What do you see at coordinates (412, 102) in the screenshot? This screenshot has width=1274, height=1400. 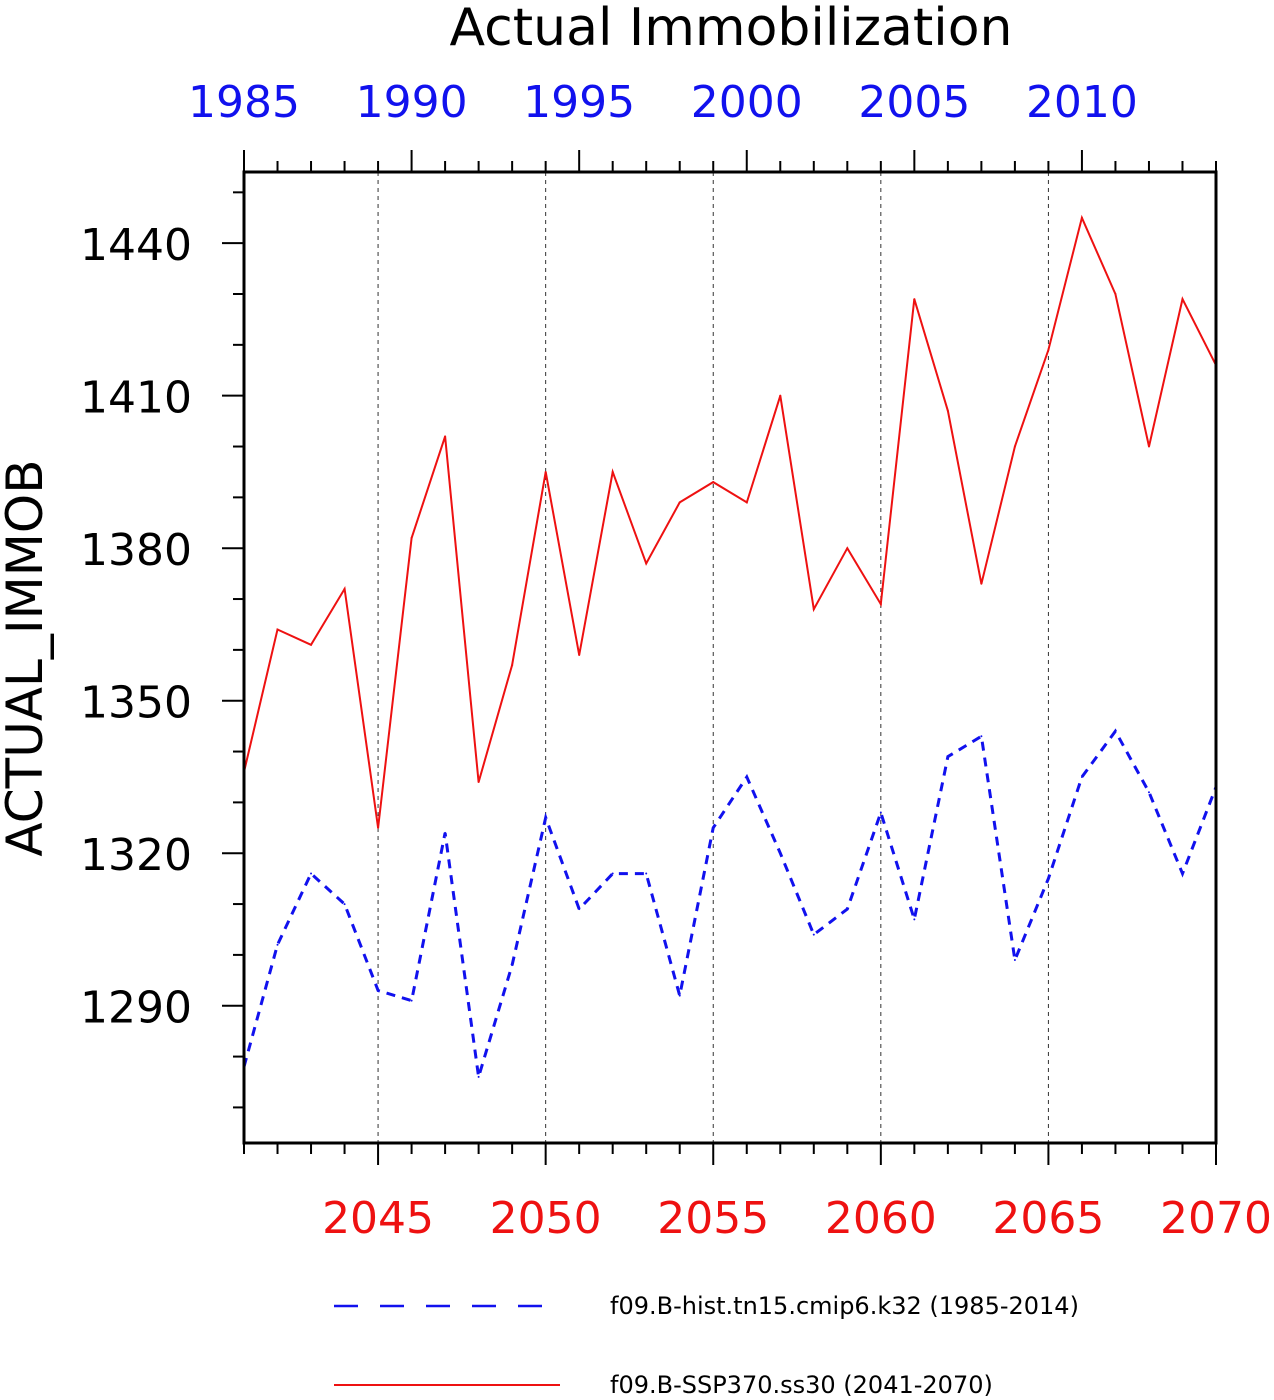 I see `top-tick-label-1990: 1990` at bounding box center [412, 102].